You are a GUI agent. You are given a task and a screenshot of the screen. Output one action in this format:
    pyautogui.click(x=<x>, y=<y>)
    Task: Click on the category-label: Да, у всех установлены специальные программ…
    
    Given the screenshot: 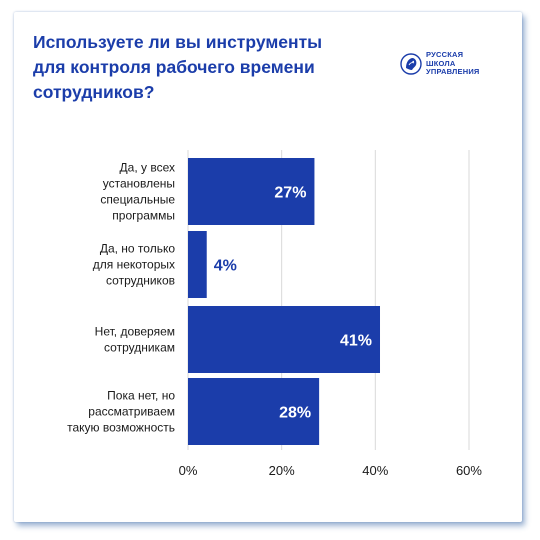 What is the action you would take?
    pyautogui.click(x=137, y=192)
    